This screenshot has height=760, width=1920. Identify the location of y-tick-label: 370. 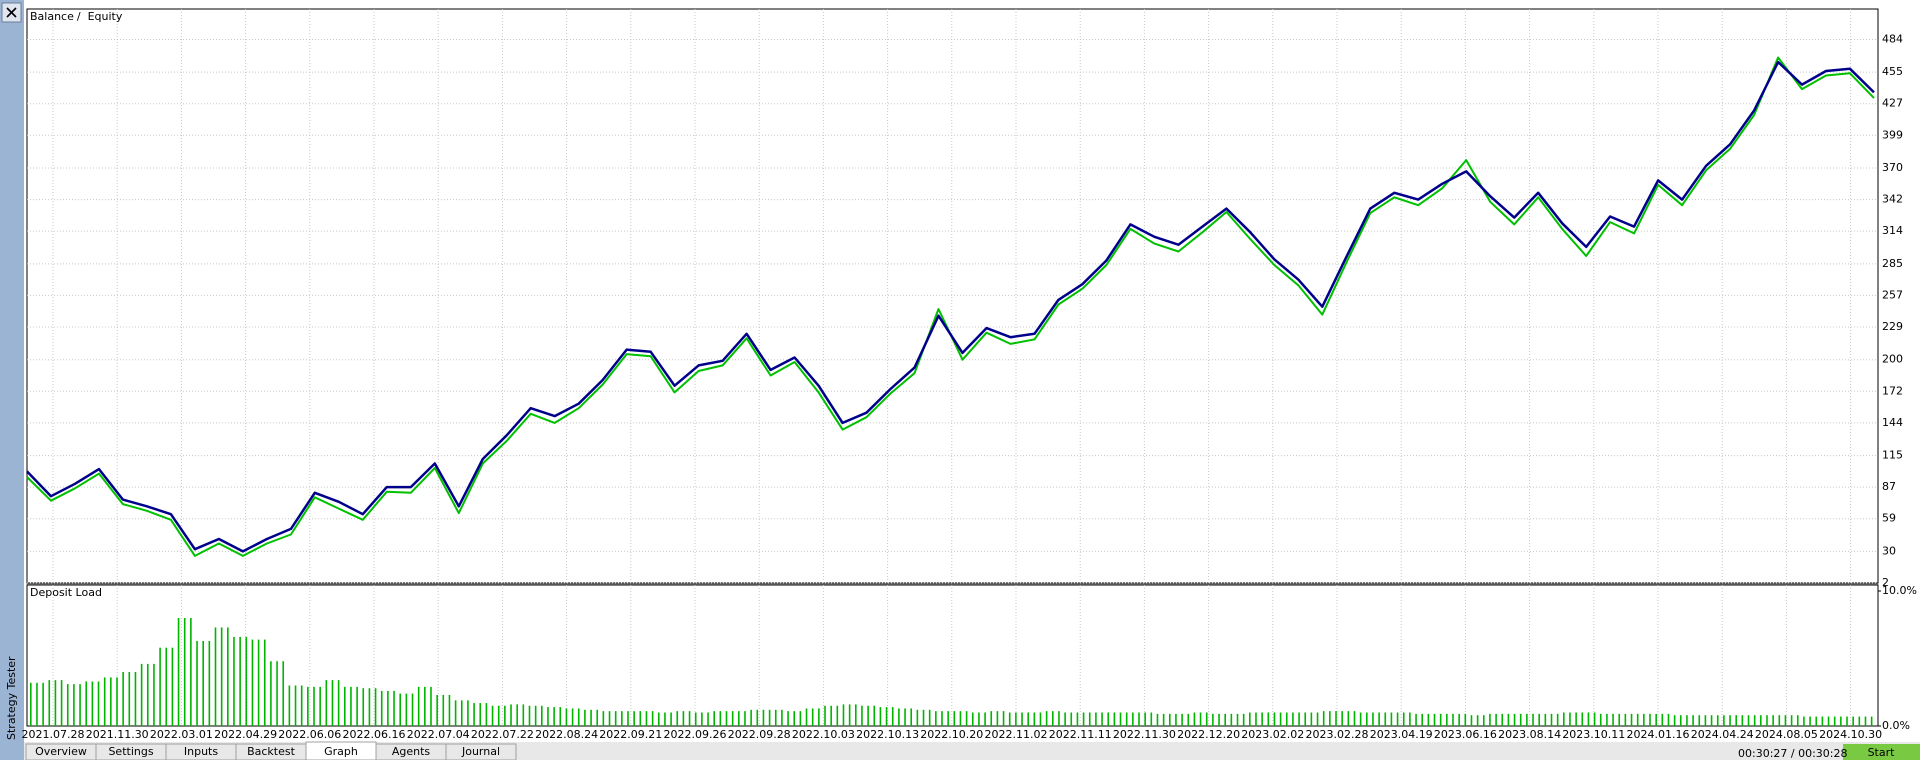
(1892, 167).